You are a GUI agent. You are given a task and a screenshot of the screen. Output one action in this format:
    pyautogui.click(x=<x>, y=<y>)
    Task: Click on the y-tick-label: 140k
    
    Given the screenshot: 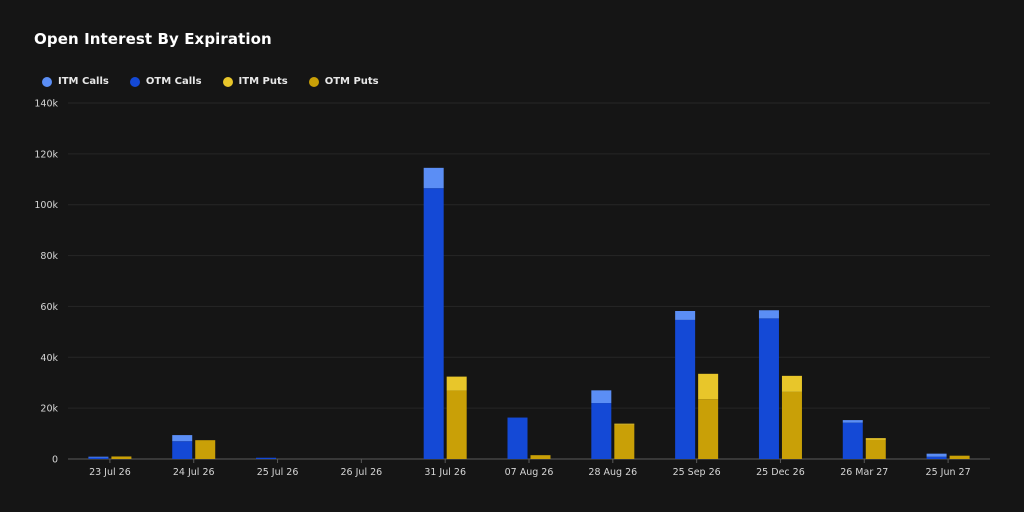 What is the action you would take?
    pyautogui.click(x=46, y=104)
    